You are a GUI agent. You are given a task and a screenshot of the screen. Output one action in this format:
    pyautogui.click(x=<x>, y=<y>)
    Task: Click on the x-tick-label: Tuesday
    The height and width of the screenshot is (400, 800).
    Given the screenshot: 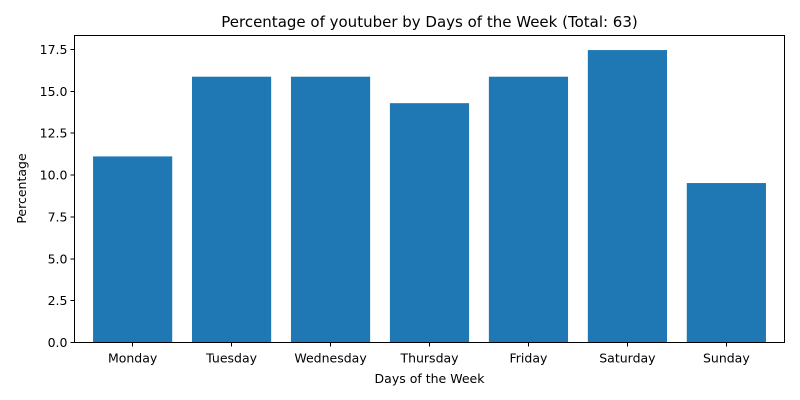 What is the action you would take?
    pyautogui.click(x=231, y=358)
    